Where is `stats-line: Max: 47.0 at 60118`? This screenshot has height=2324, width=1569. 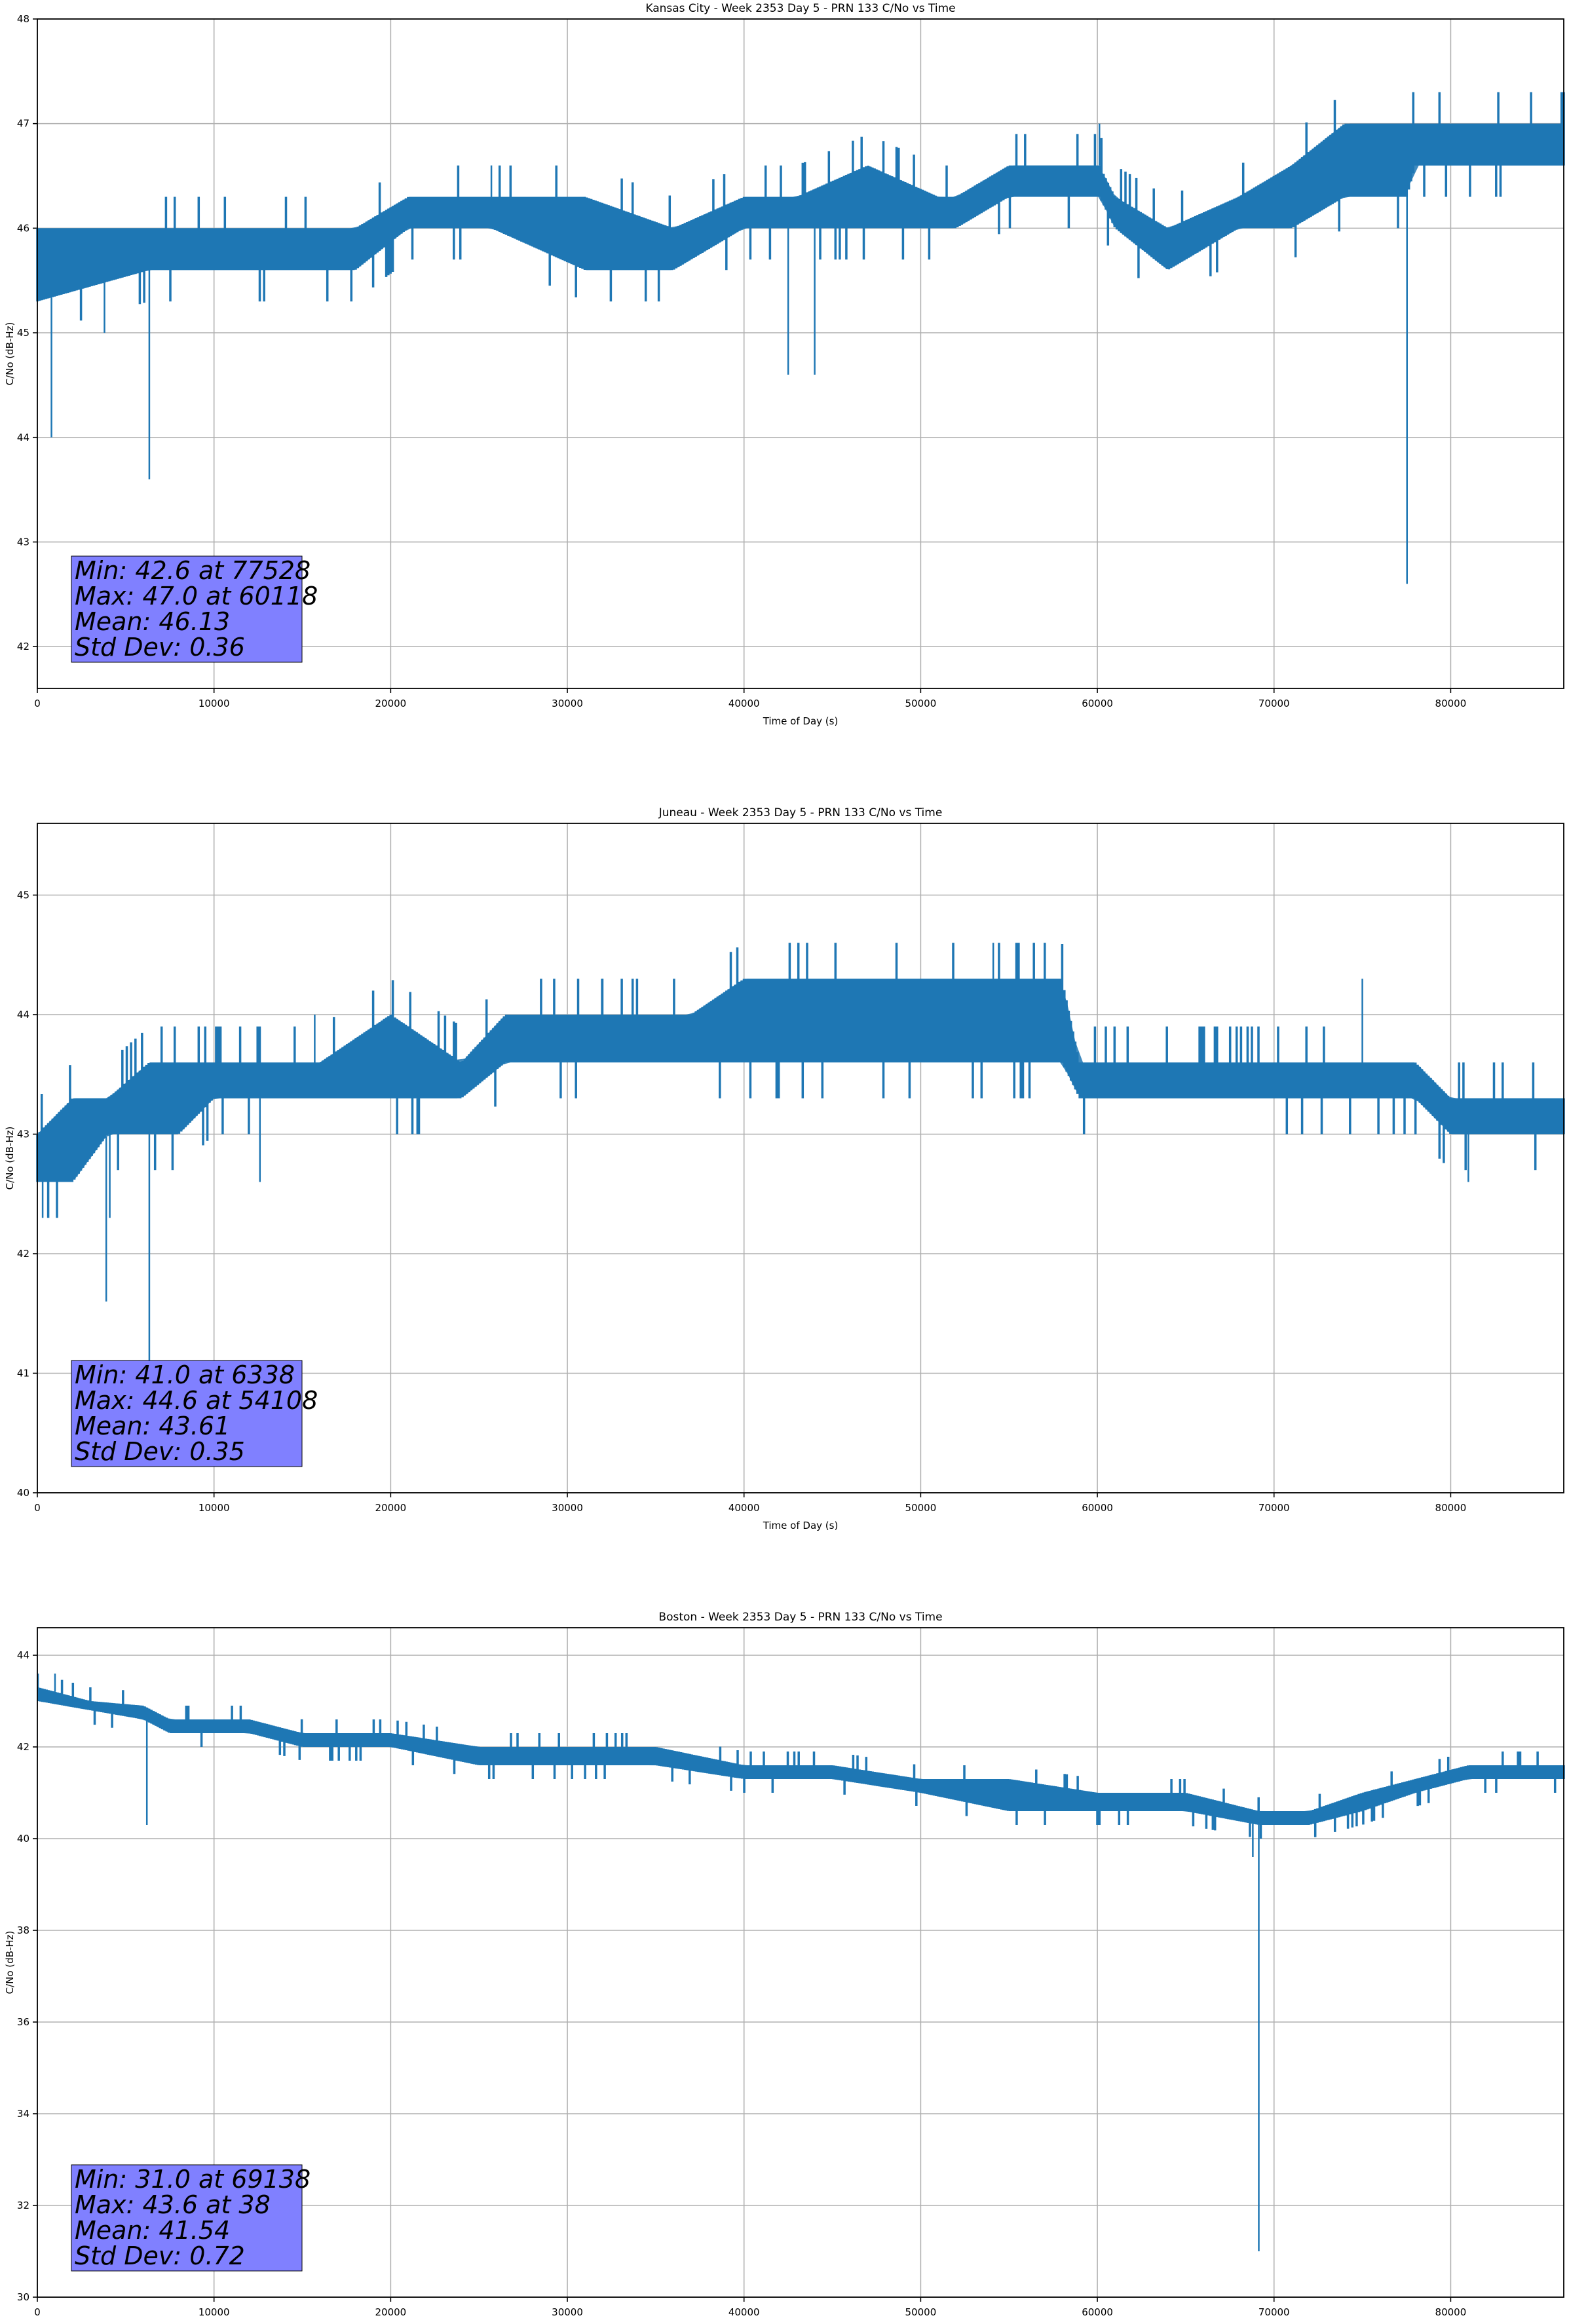 stats-line: Max: 47.0 at 60118 is located at coordinates (196, 596).